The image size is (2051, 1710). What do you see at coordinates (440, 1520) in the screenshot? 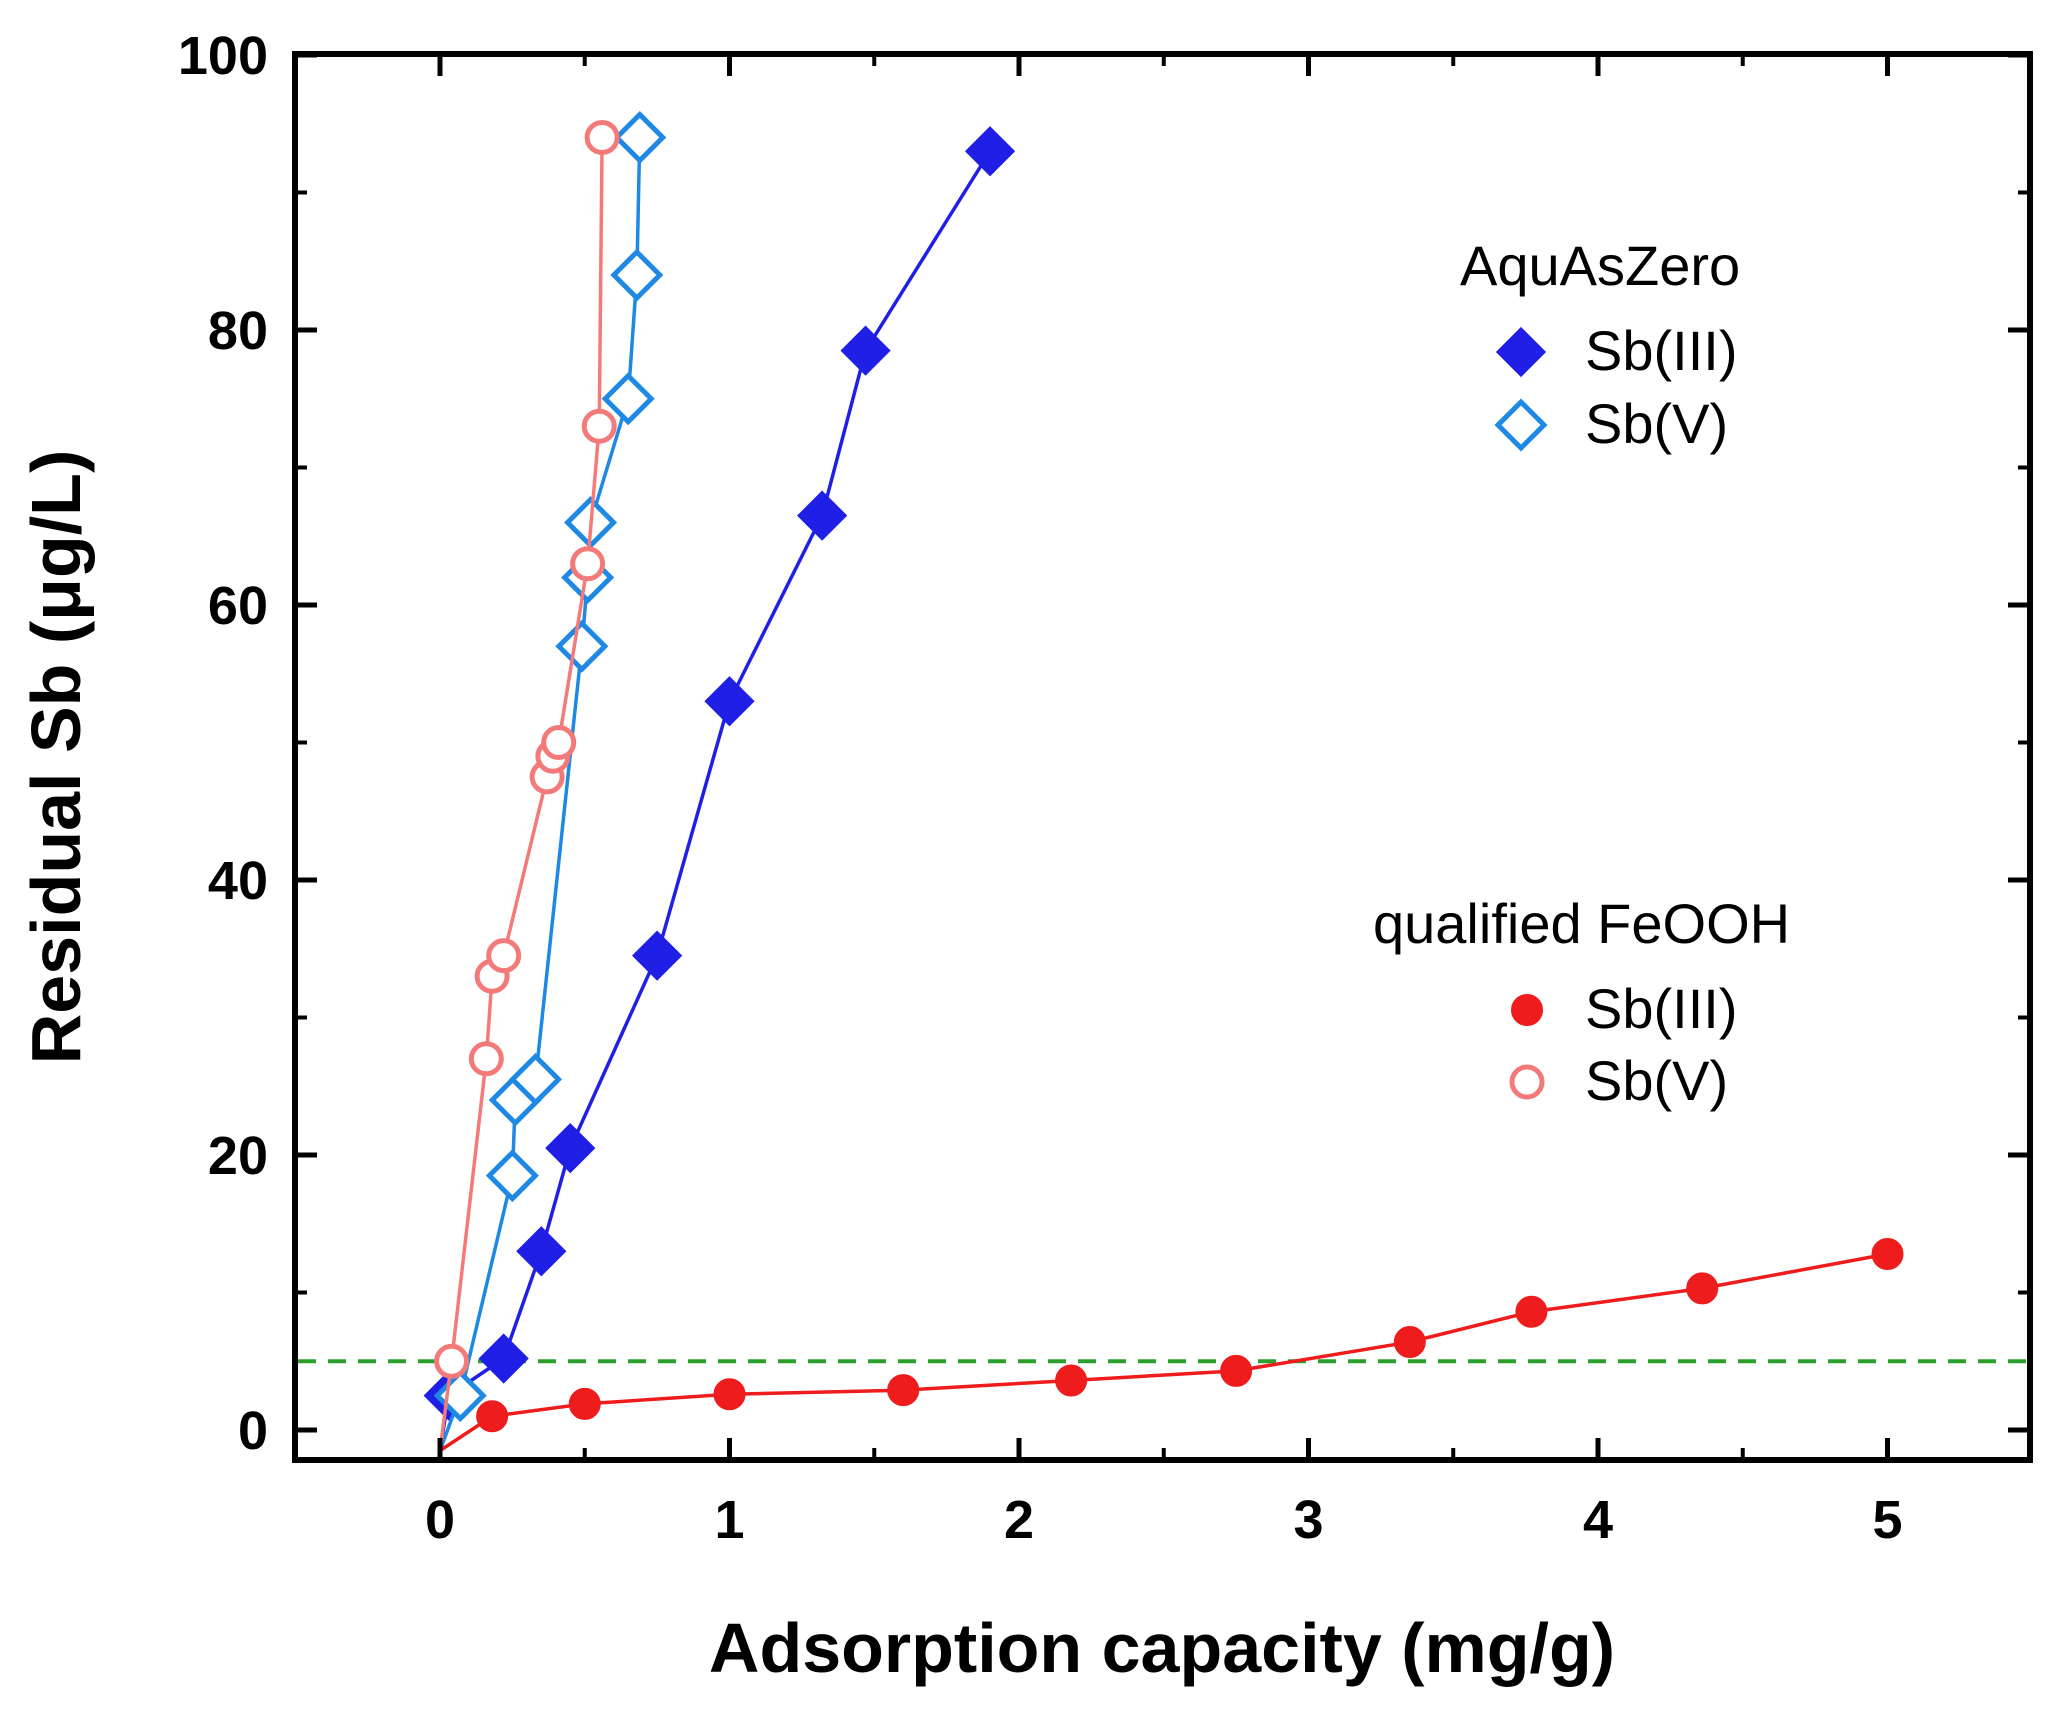
I see `x-tick-label: 0` at bounding box center [440, 1520].